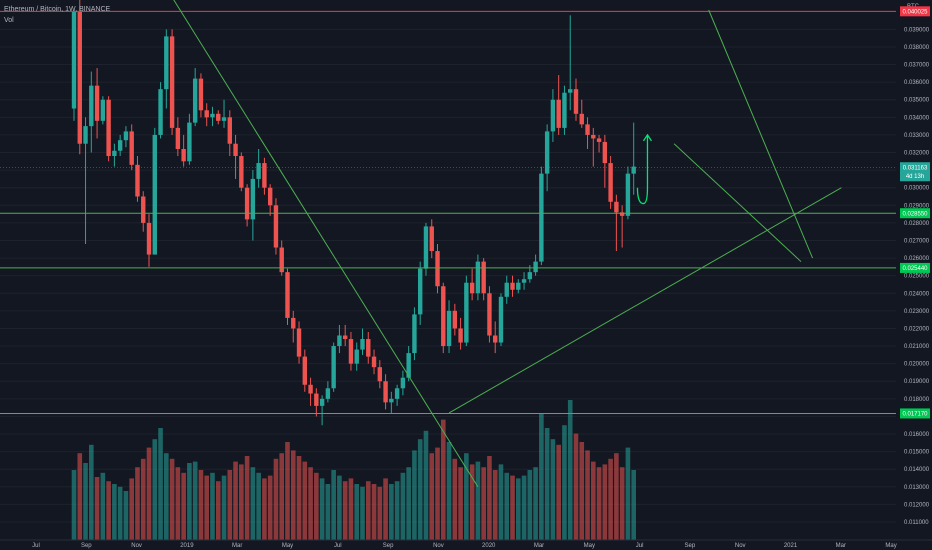 The height and width of the screenshot is (550, 932). I want to click on price-tick-label: 0.036000, so click(917, 83).